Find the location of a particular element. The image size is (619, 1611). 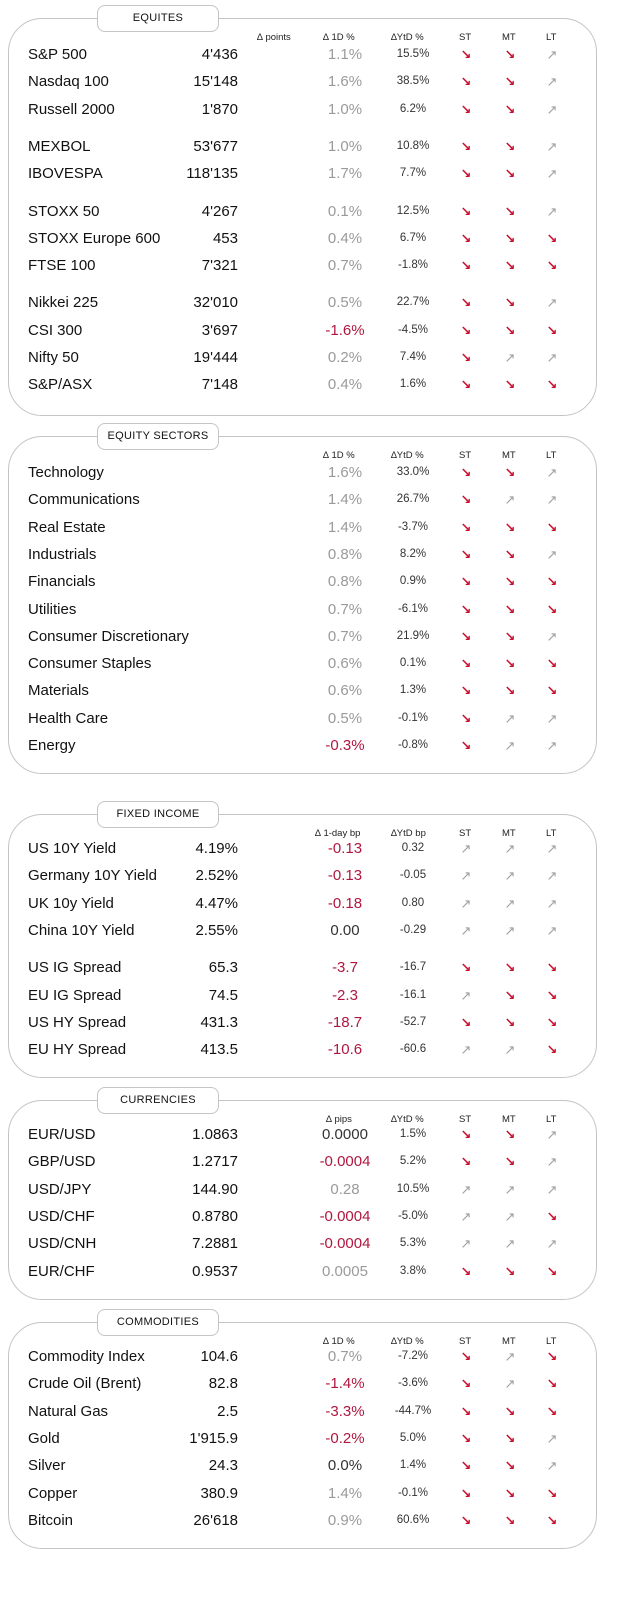

fixed-income-title: FIXED INCOME is located at coordinates (158, 814).